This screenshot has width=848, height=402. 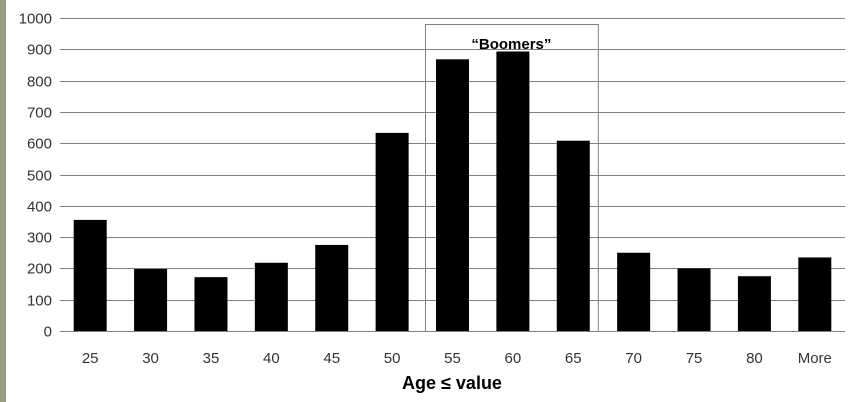 I want to click on x-tick-label-80: 80, so click(x=754, y=358).